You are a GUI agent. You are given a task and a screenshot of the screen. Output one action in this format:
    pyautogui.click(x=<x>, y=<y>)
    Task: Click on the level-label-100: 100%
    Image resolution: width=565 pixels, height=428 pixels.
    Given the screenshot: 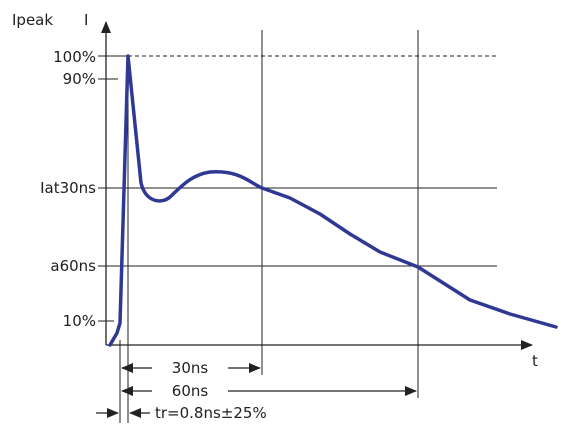 What is the action you would take?
    pyautogui.click(x=74, y=57)
    